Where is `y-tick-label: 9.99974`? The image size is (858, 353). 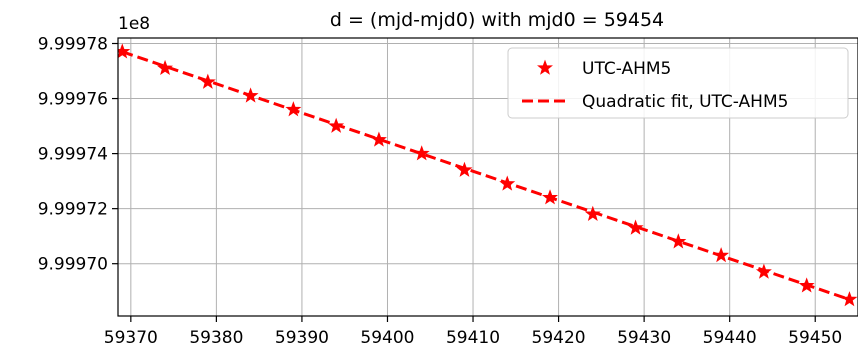 y-tick-label: 9.99974 is located at coordinates (73, 155).